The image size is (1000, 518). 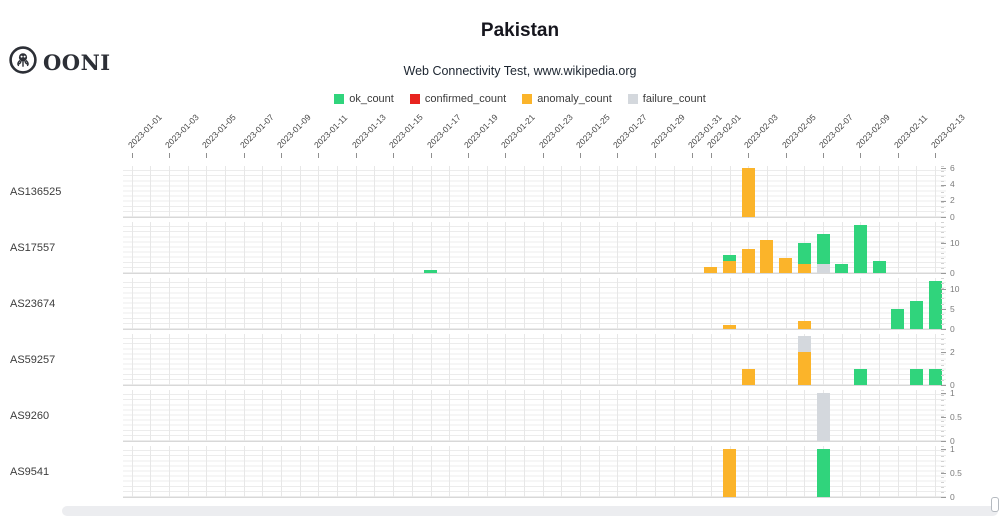 I want to click on ooni-logo: OONI, so click(x=59, y=62).